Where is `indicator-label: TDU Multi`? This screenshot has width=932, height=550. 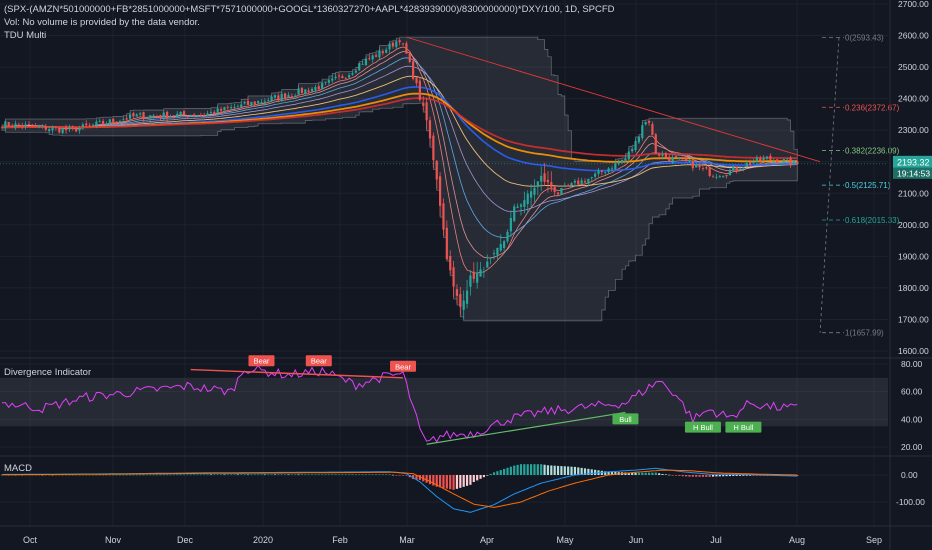 indicator-label: TDU Multi is located at coordinates (25, 35).